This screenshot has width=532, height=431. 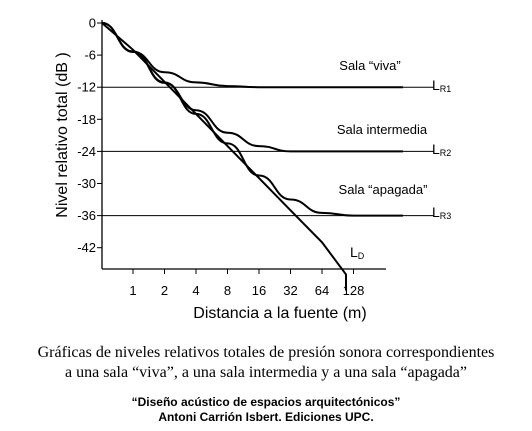 What do you see at coordinates (86, 119) in the screenshot?
I see `y-tick-label: -18` at bounding box center [86, 119].